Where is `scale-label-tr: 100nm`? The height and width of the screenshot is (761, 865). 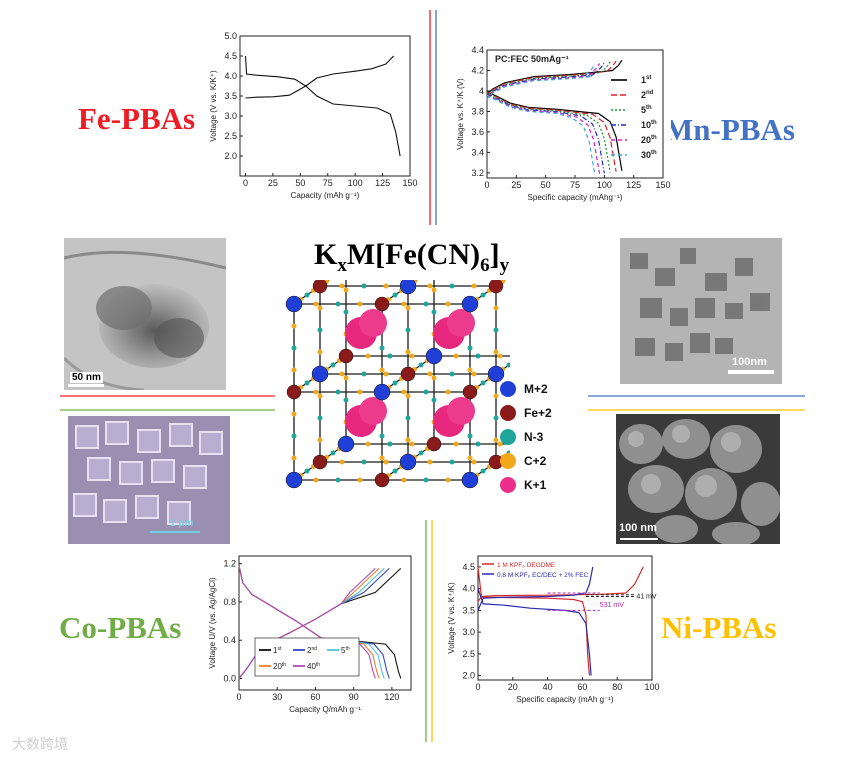 scale-label-tr: 100nm is located at coordinates (749, 362).